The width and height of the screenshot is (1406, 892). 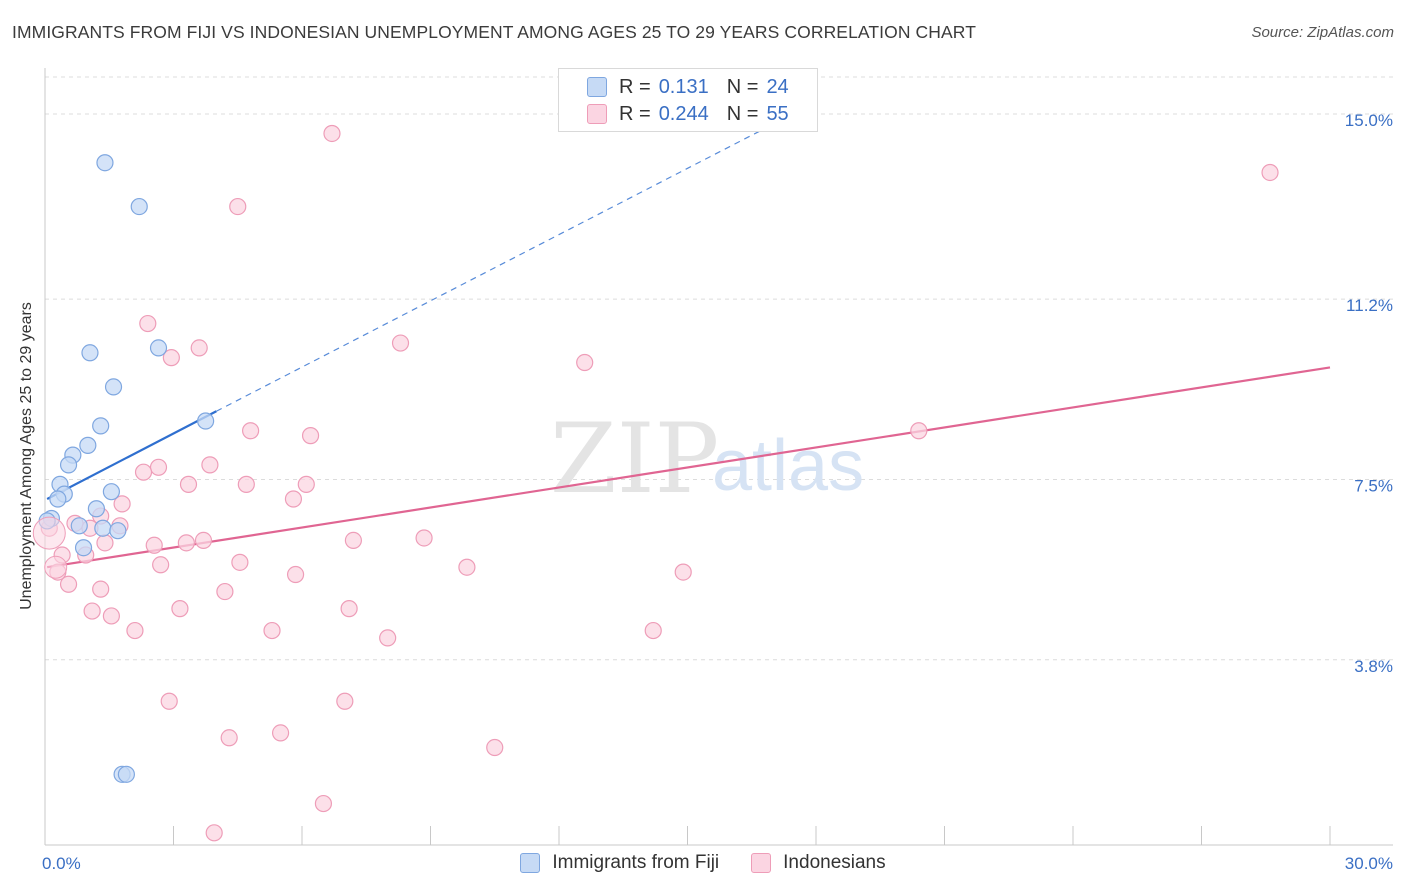 What do you see at coordinates (683, 113) in the screenshot?
I see `legend-r-value-indonesians: 0.244` at bounding box center [683, 113].